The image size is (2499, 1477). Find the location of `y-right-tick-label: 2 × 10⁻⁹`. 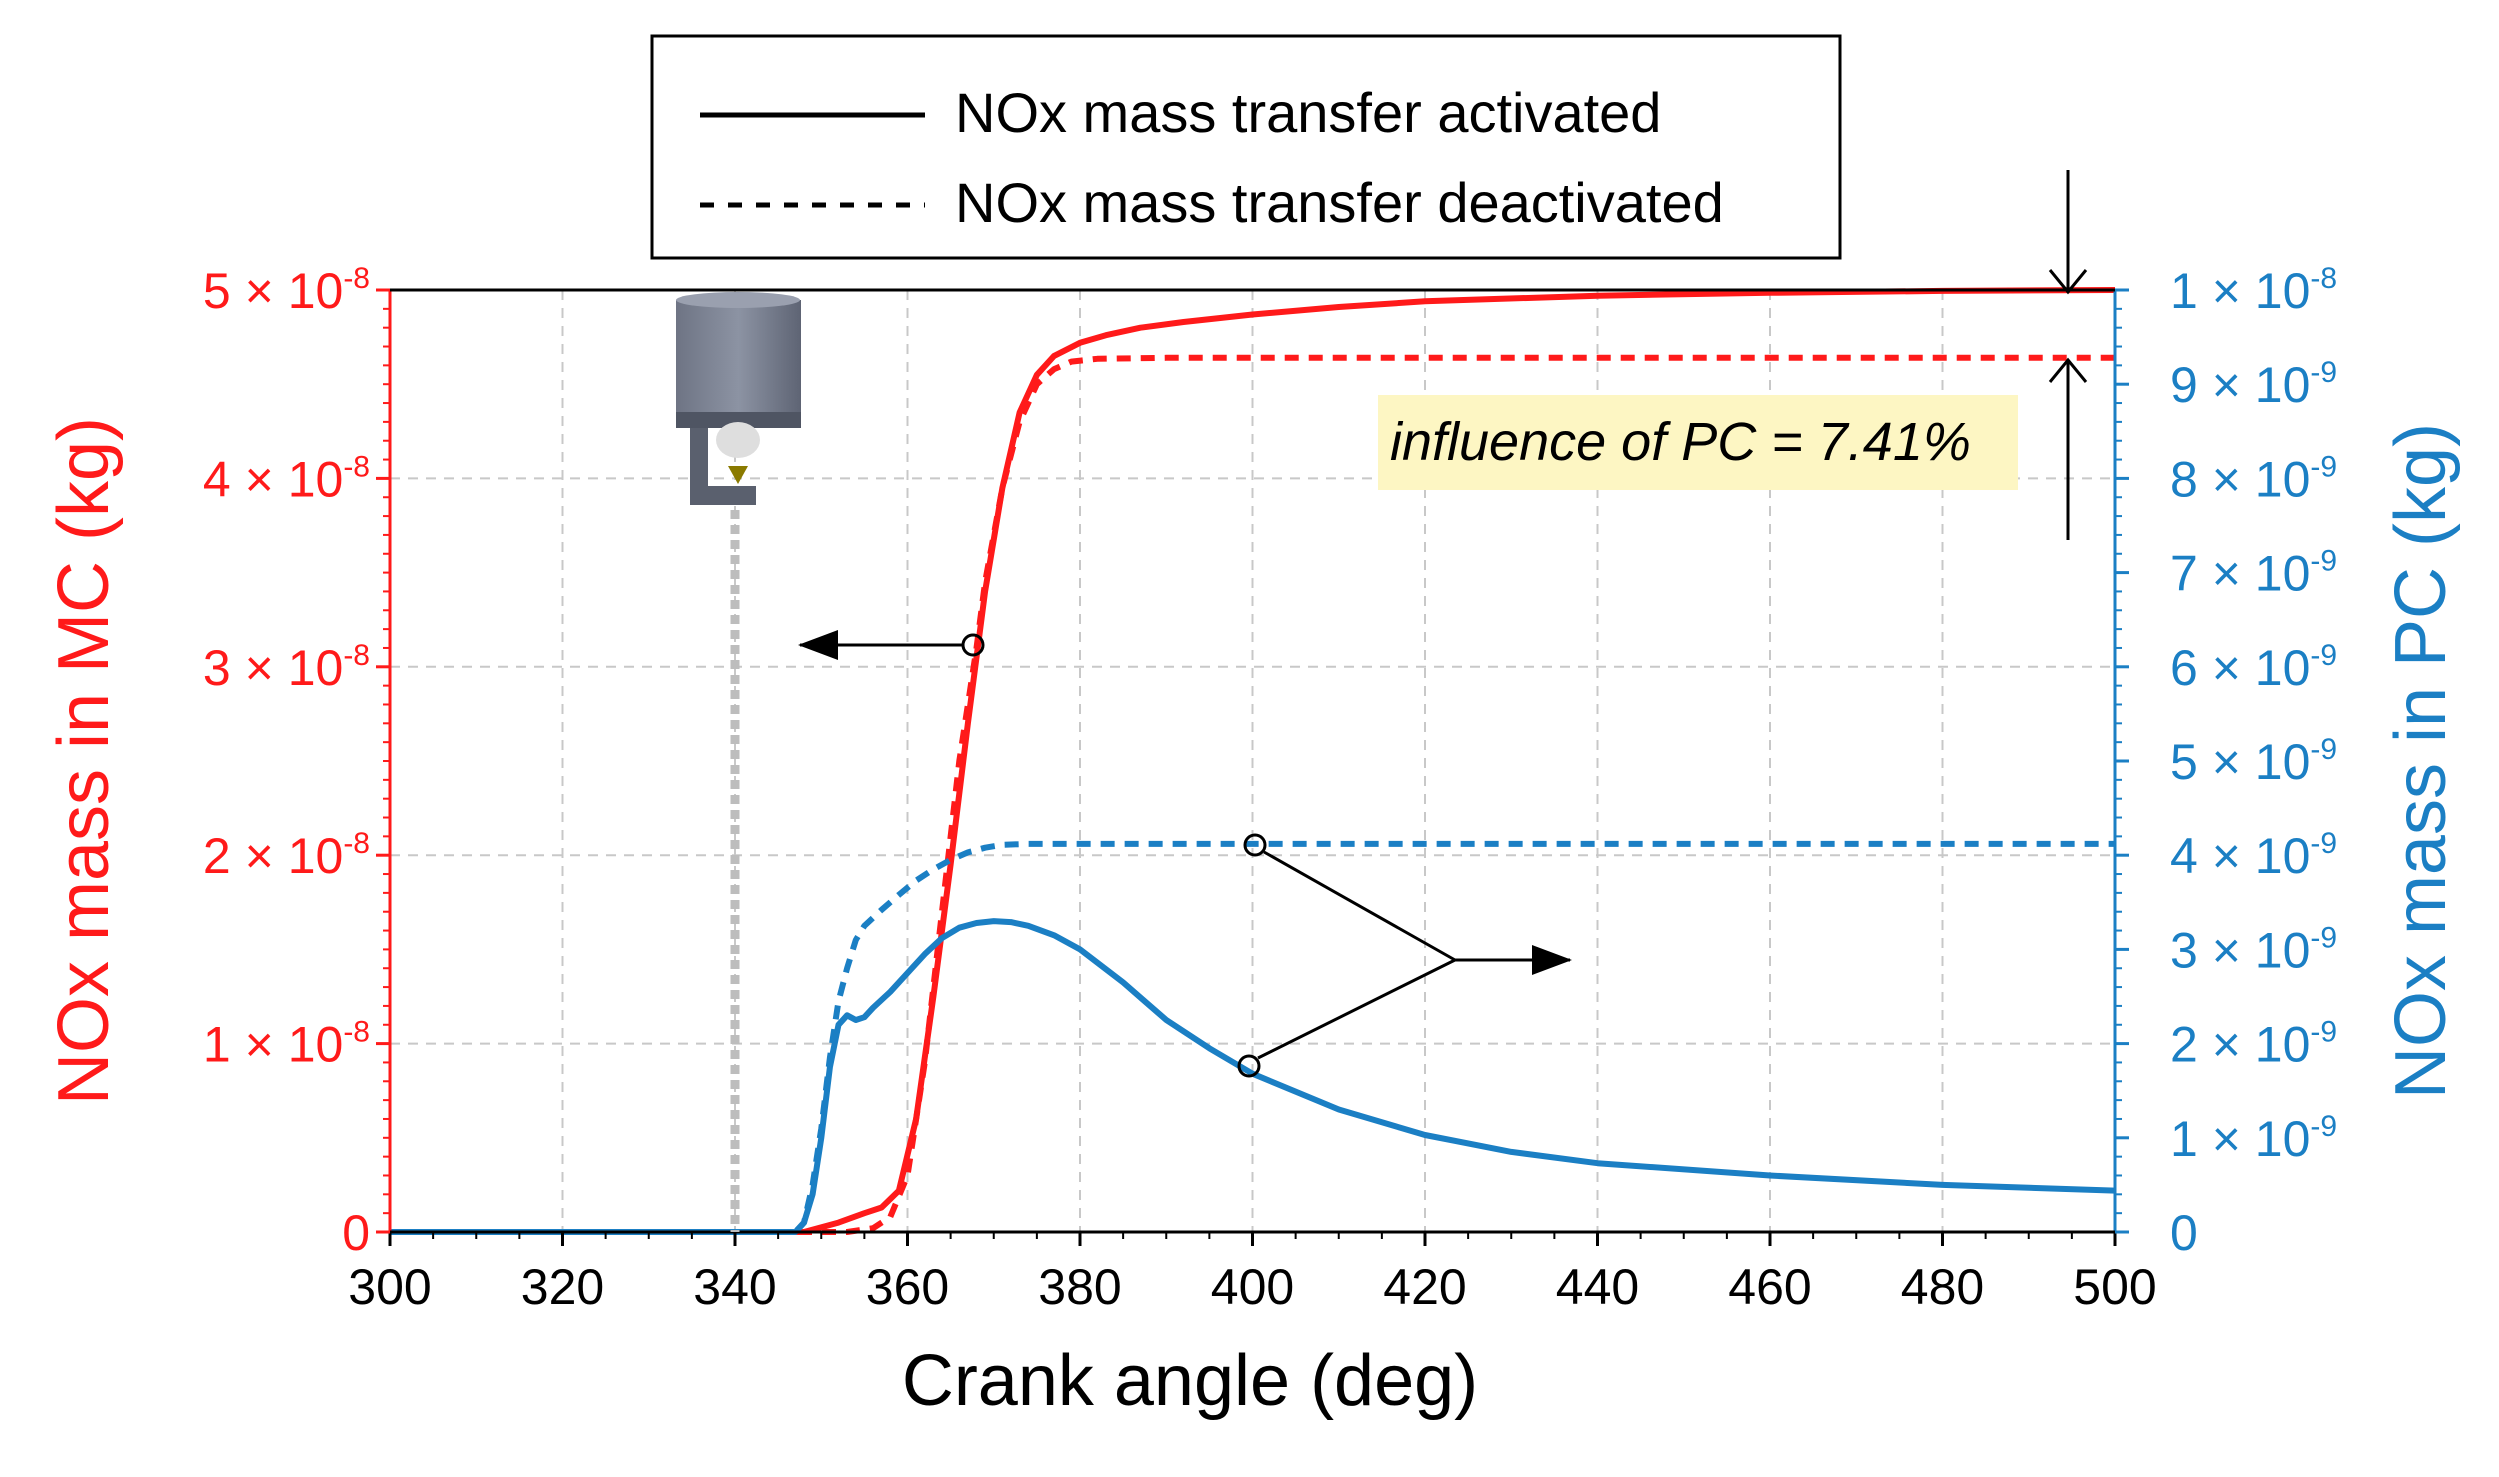

y-right-tick-label: 2 × 10⁻⁹ is located at coordinates (2253, 1044).